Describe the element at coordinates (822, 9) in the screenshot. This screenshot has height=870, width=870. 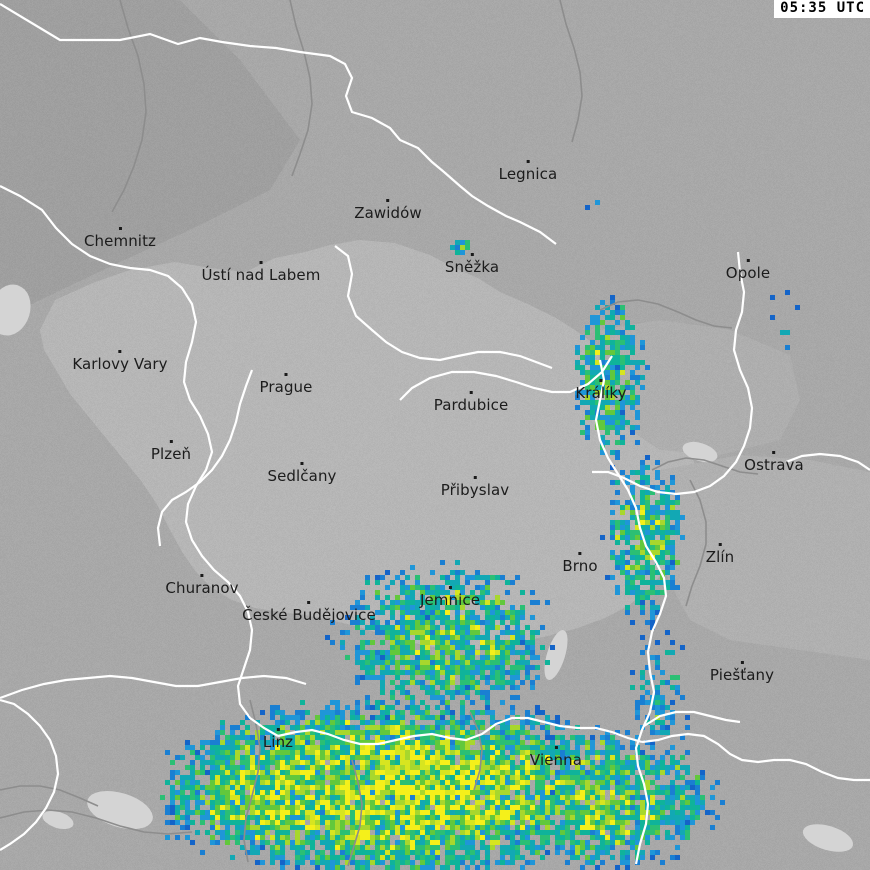
I see `timestamp-badge: 05:35 UTC` at that location.